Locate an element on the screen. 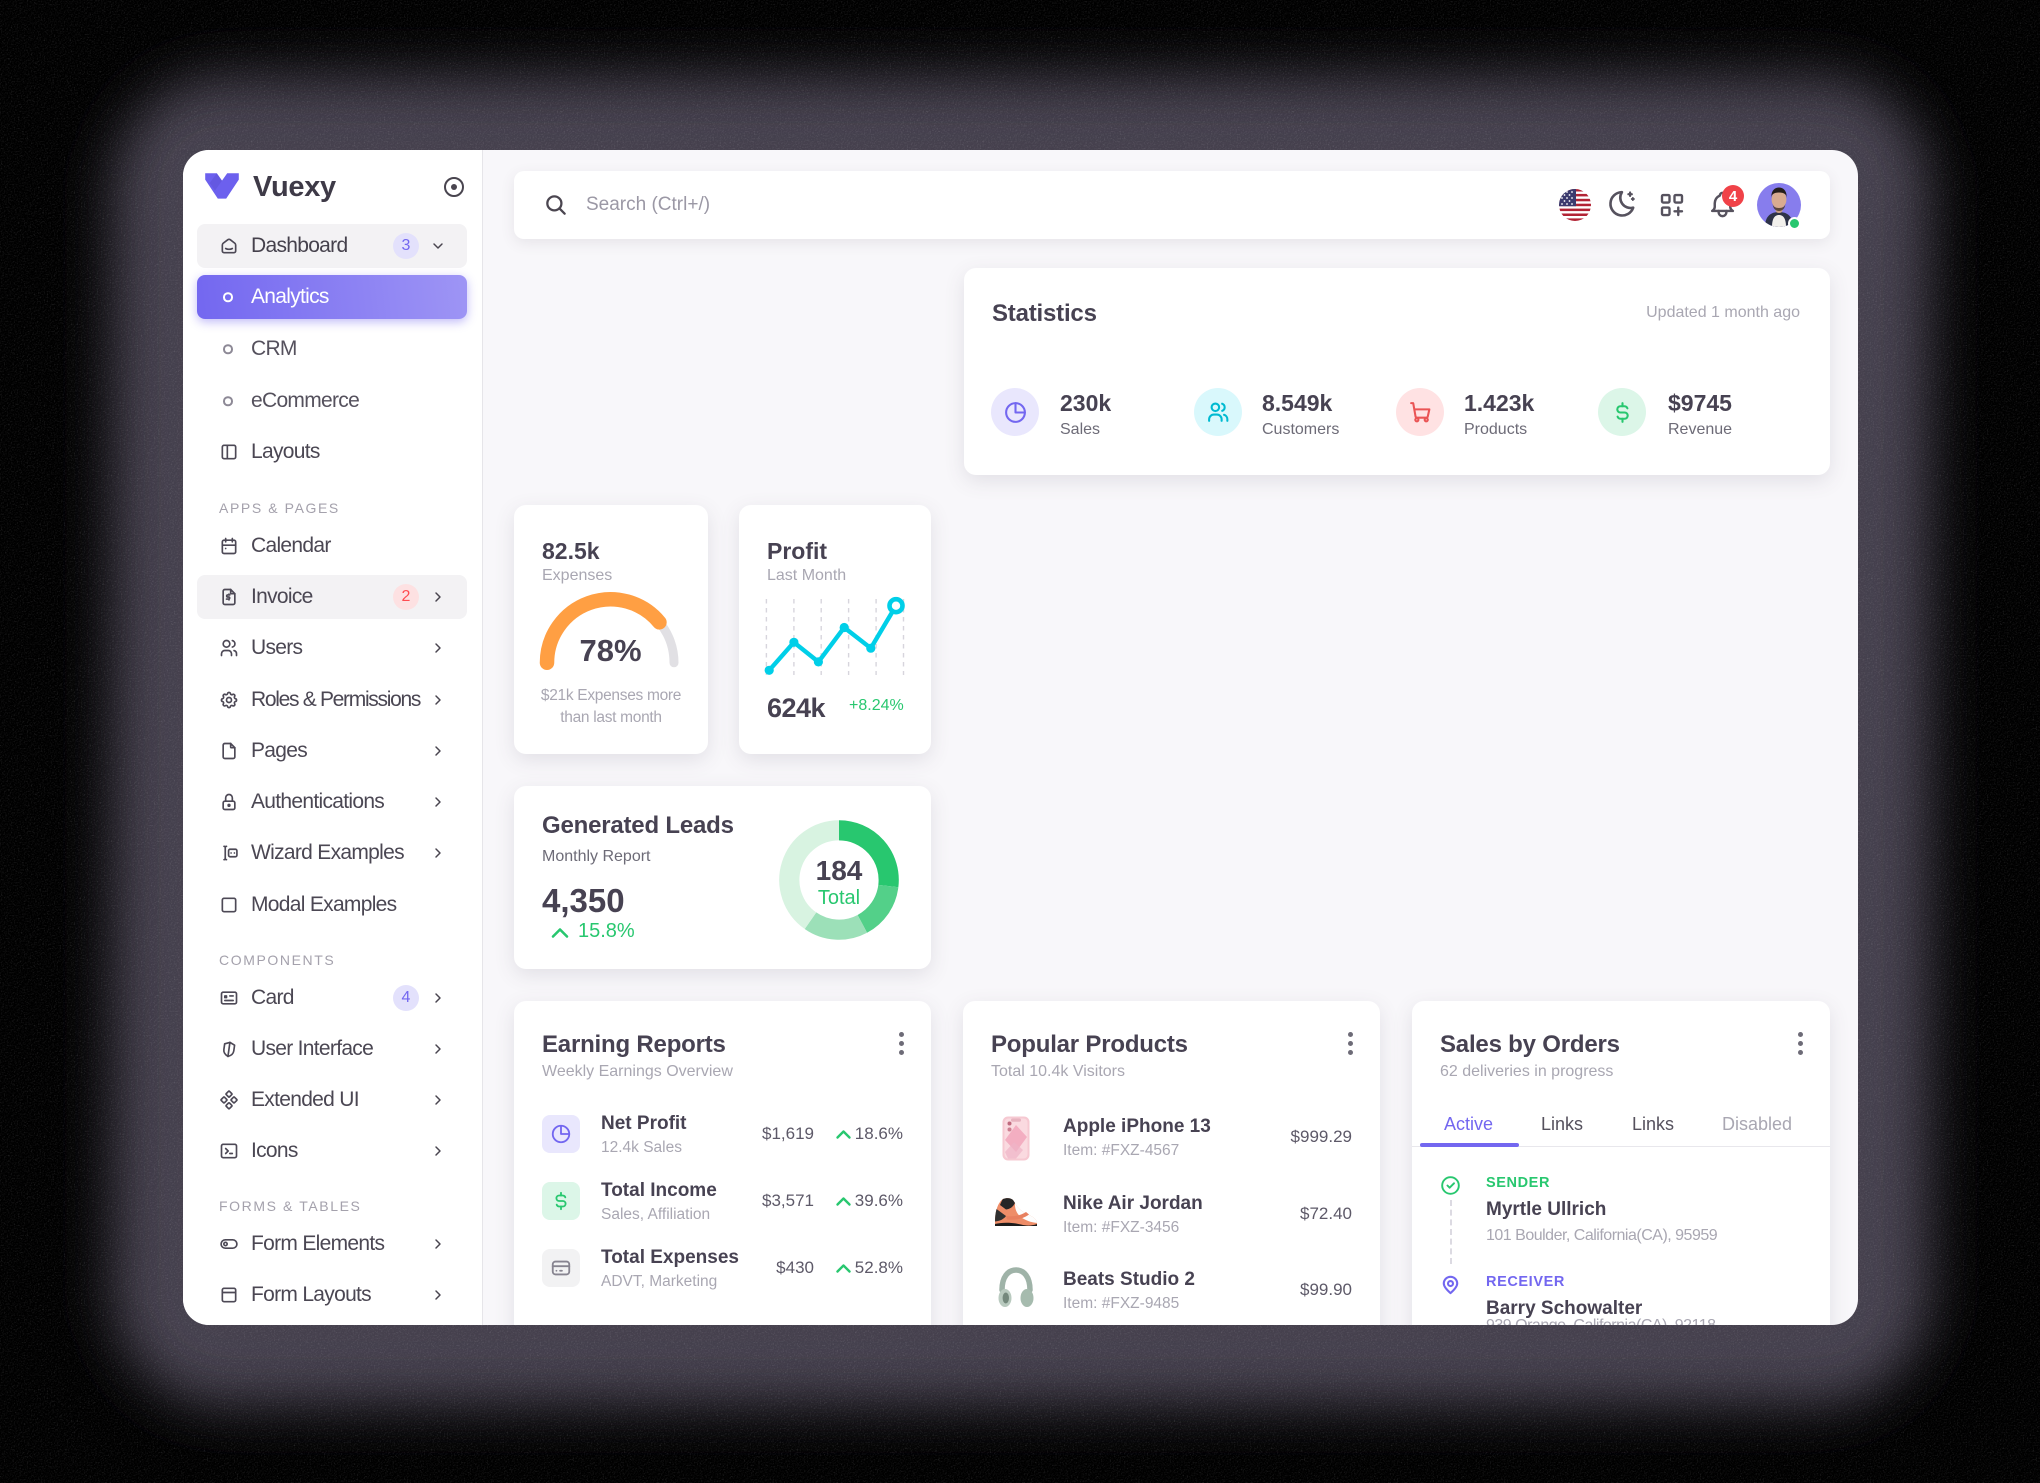  svg-text: 184 is located at coordinates (839, 870).